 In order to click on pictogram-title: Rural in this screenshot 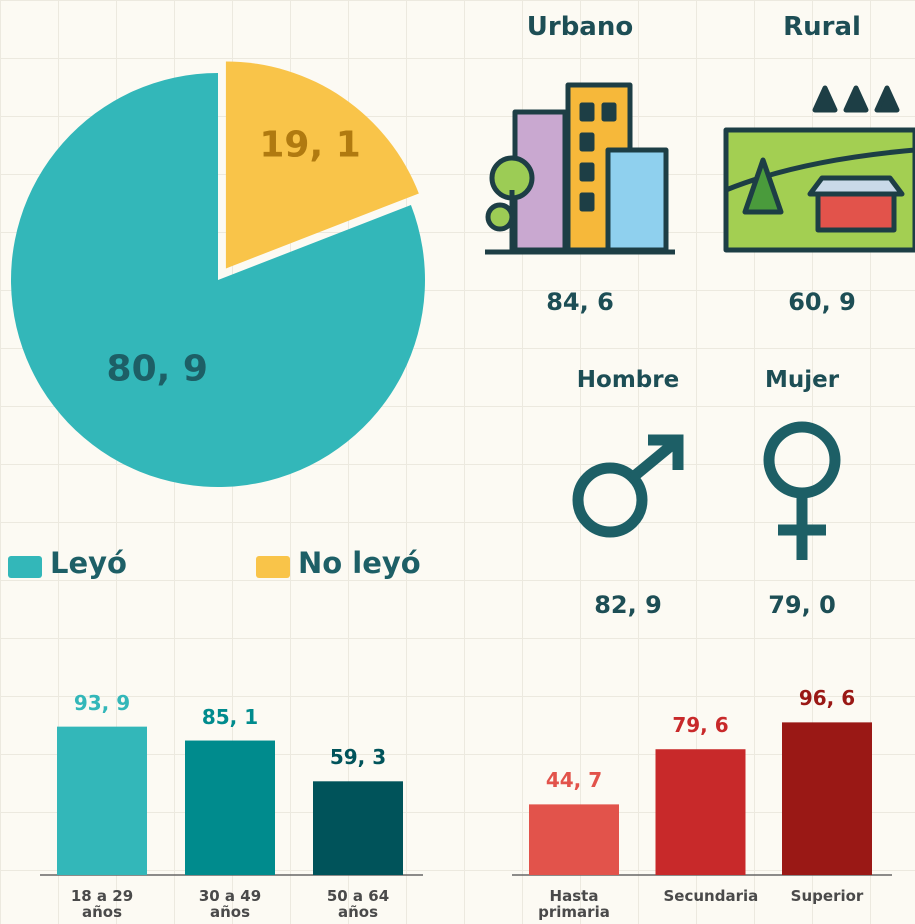, I will do `click(822, 27)`.